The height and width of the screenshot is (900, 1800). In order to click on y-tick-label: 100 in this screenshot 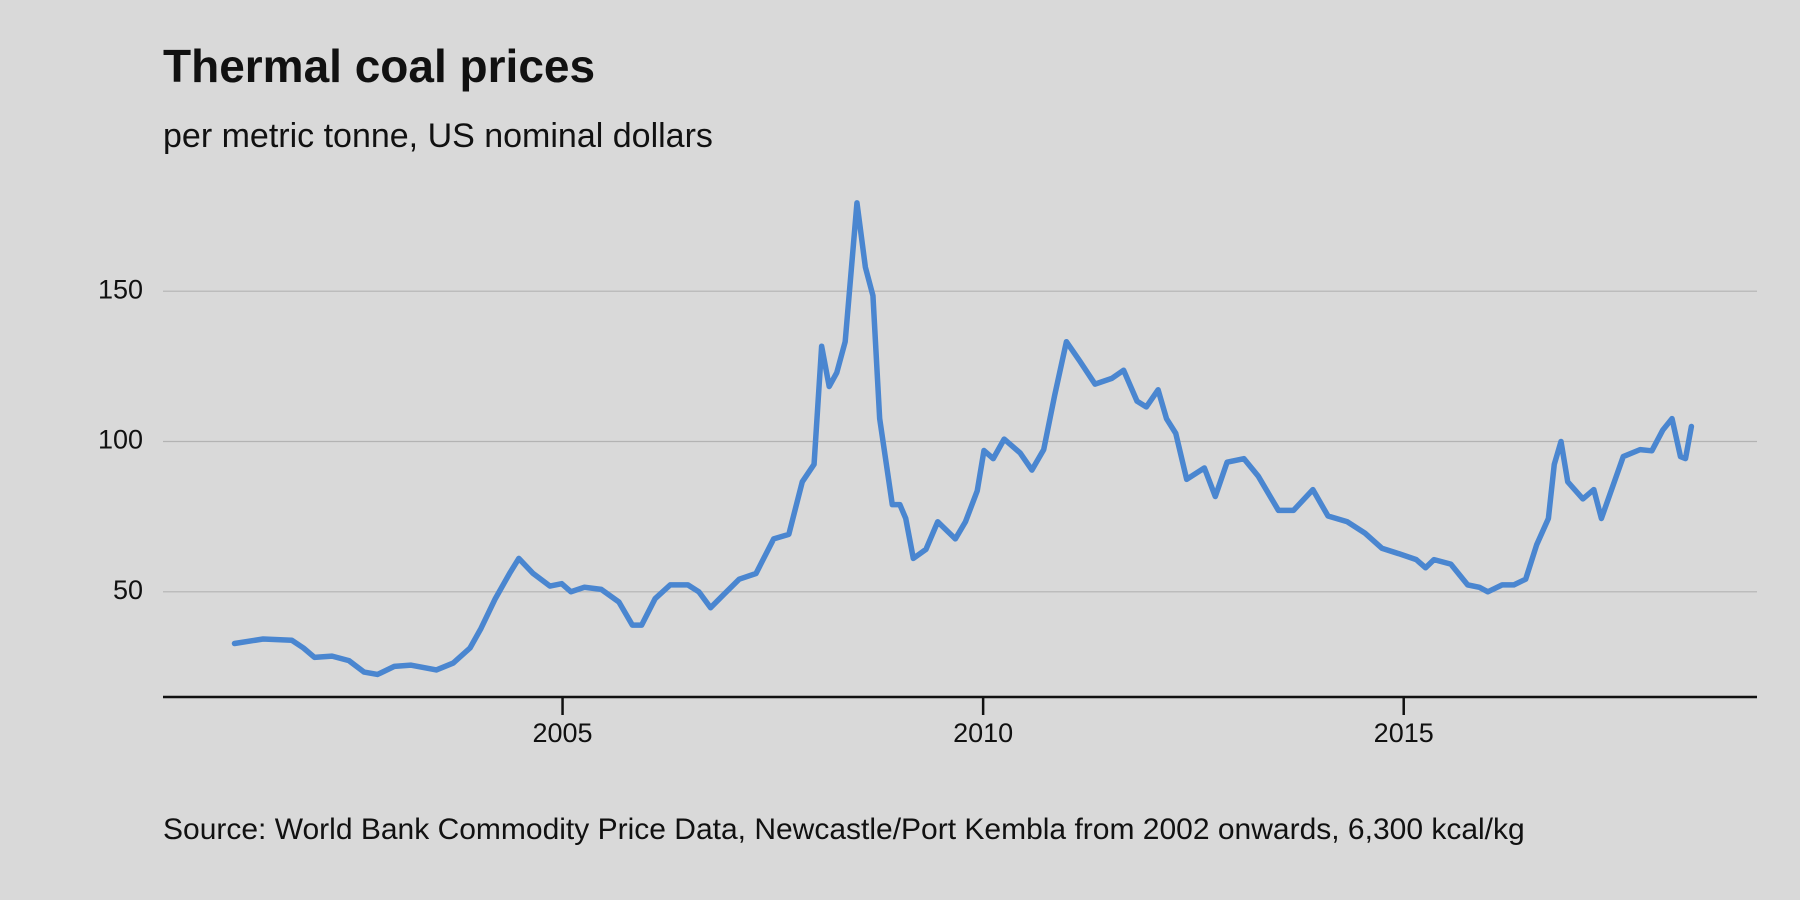, I will do `click(120, 440)`.